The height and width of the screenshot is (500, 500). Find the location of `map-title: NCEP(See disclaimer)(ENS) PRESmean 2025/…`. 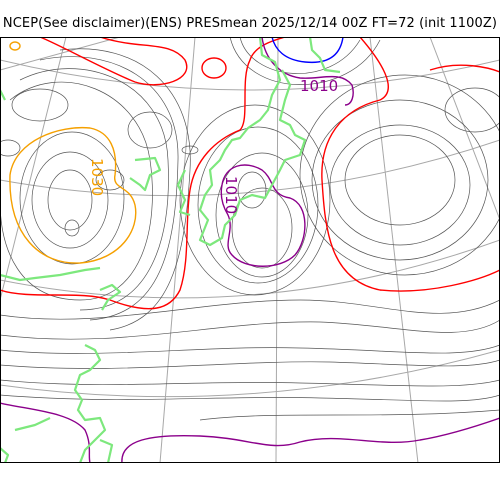

map-title: NCEP(See disclaimer)(ENS) PRESmean 2025/… is located at coordinates (250, 23).